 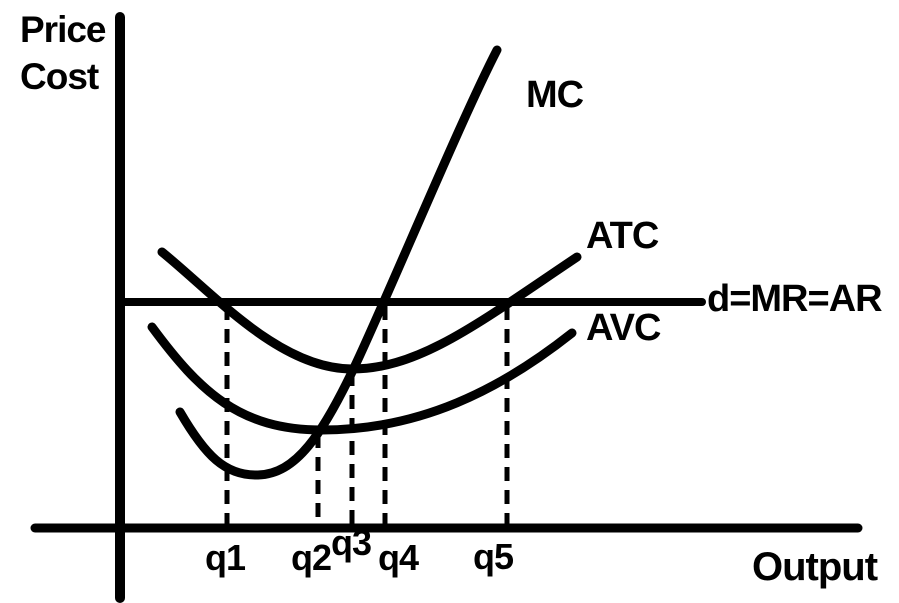 I want to click on demand-line-label: d=MR=AR, so click(x=795, y=299).